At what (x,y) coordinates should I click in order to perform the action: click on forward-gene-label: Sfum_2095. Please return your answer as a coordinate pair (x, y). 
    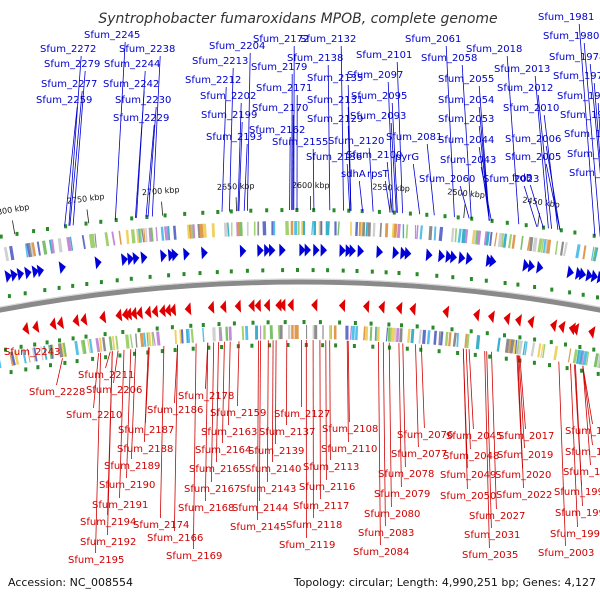
    Looking at the image, I should click on (379, 96).